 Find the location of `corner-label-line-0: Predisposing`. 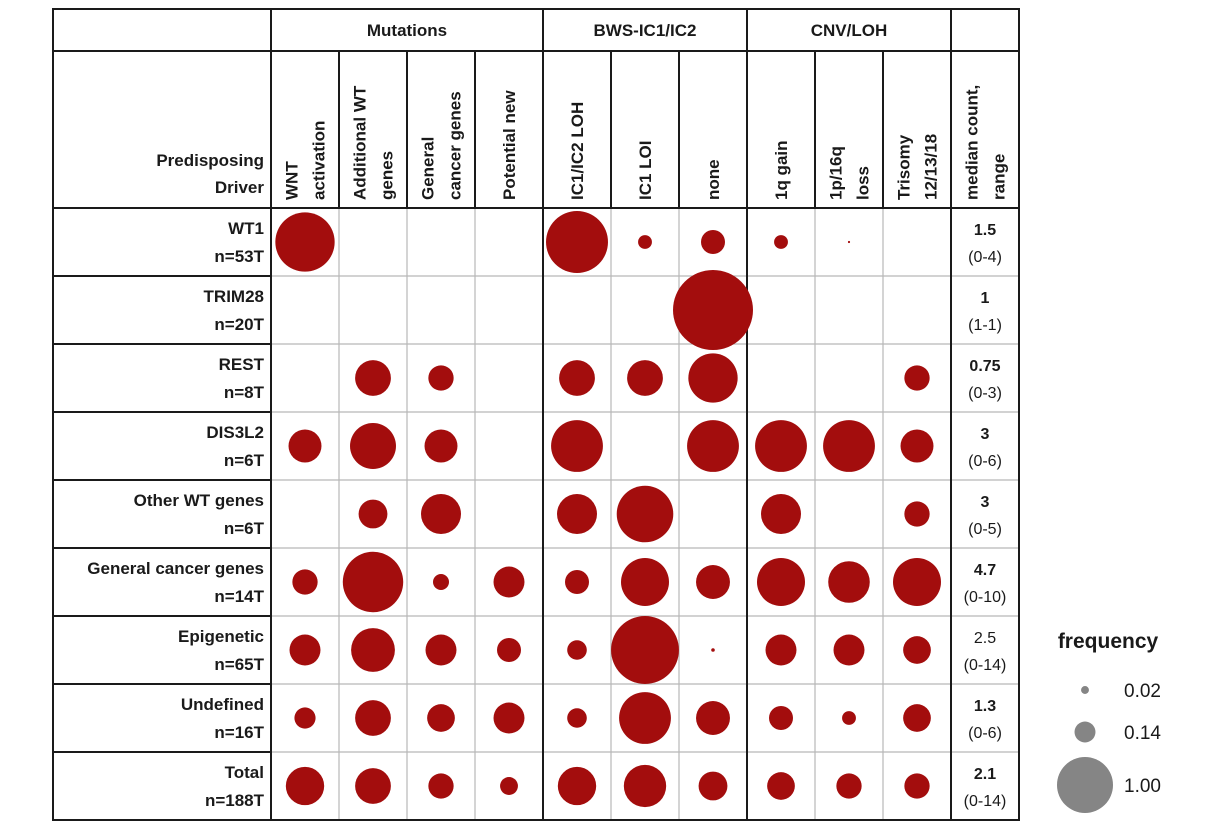

corner-label-line-0: Predisposing is located at coordinates (210, 160).